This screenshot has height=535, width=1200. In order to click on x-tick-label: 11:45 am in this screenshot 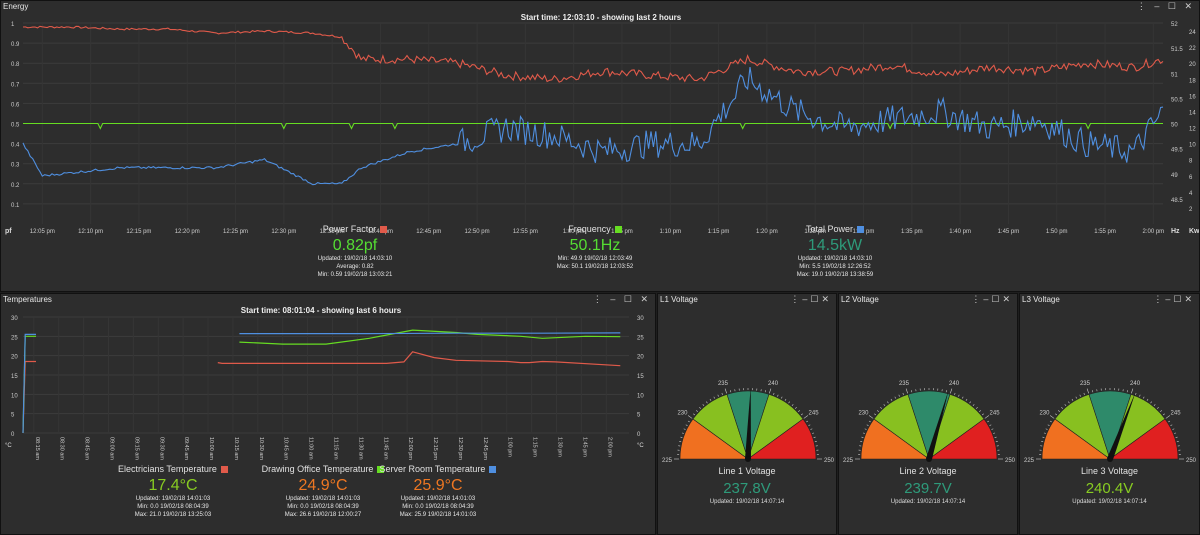, I will do `click(385, 448)`.